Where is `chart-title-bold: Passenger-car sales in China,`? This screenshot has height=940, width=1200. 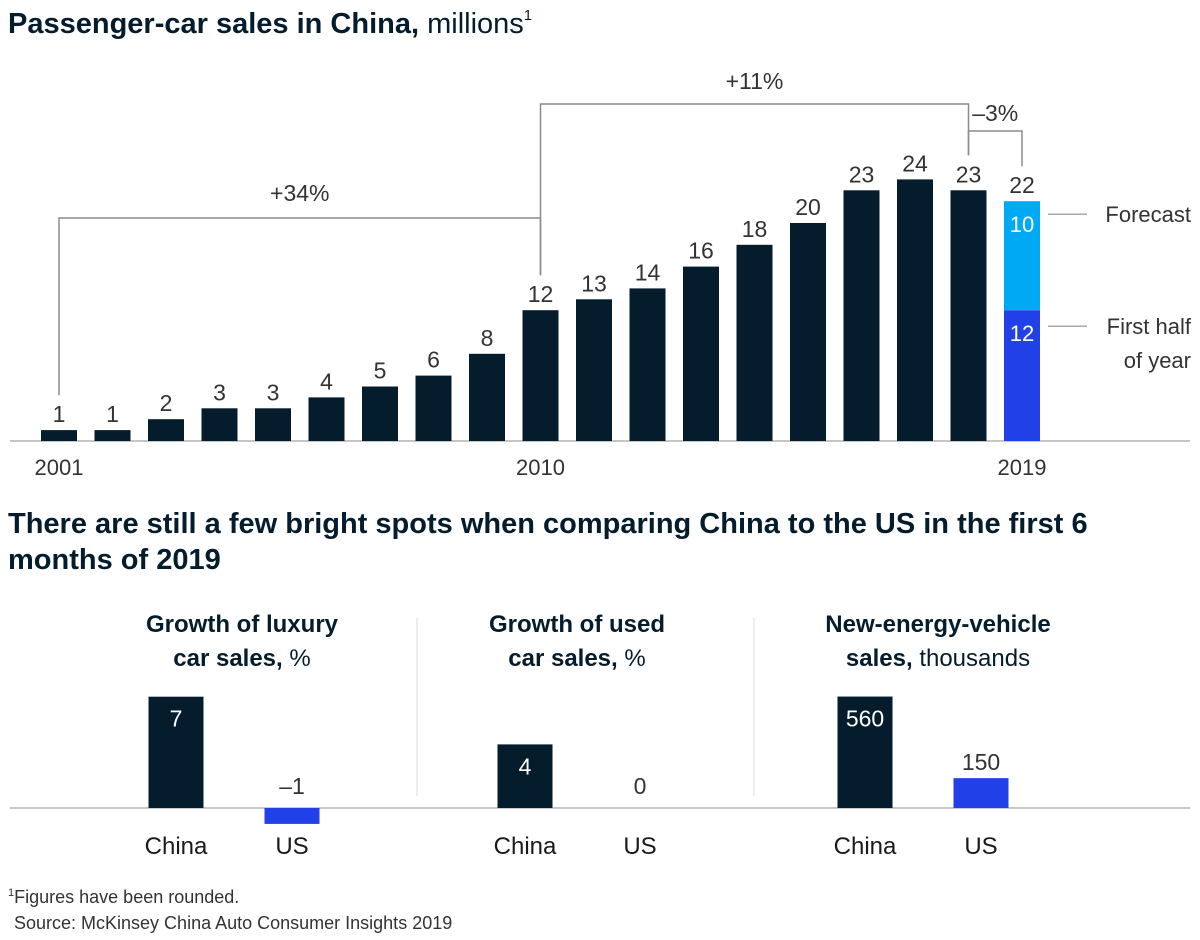 chart-title-bold: Passenger-car sales in China, is located at coordinates (214, 24).